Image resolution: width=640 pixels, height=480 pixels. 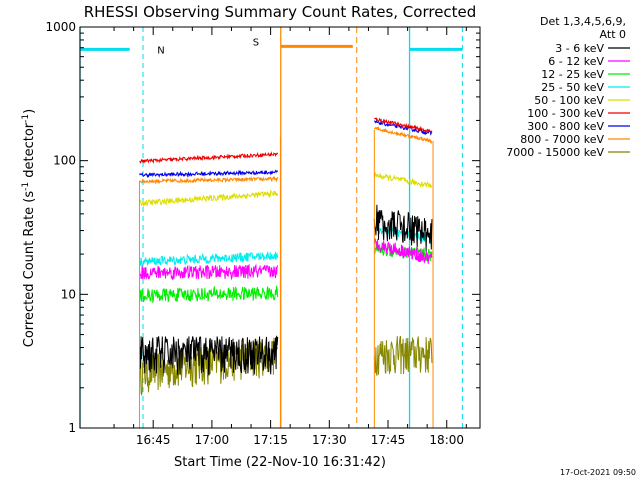 I want to click on status-label-s: S, so click(x=256, y=42).